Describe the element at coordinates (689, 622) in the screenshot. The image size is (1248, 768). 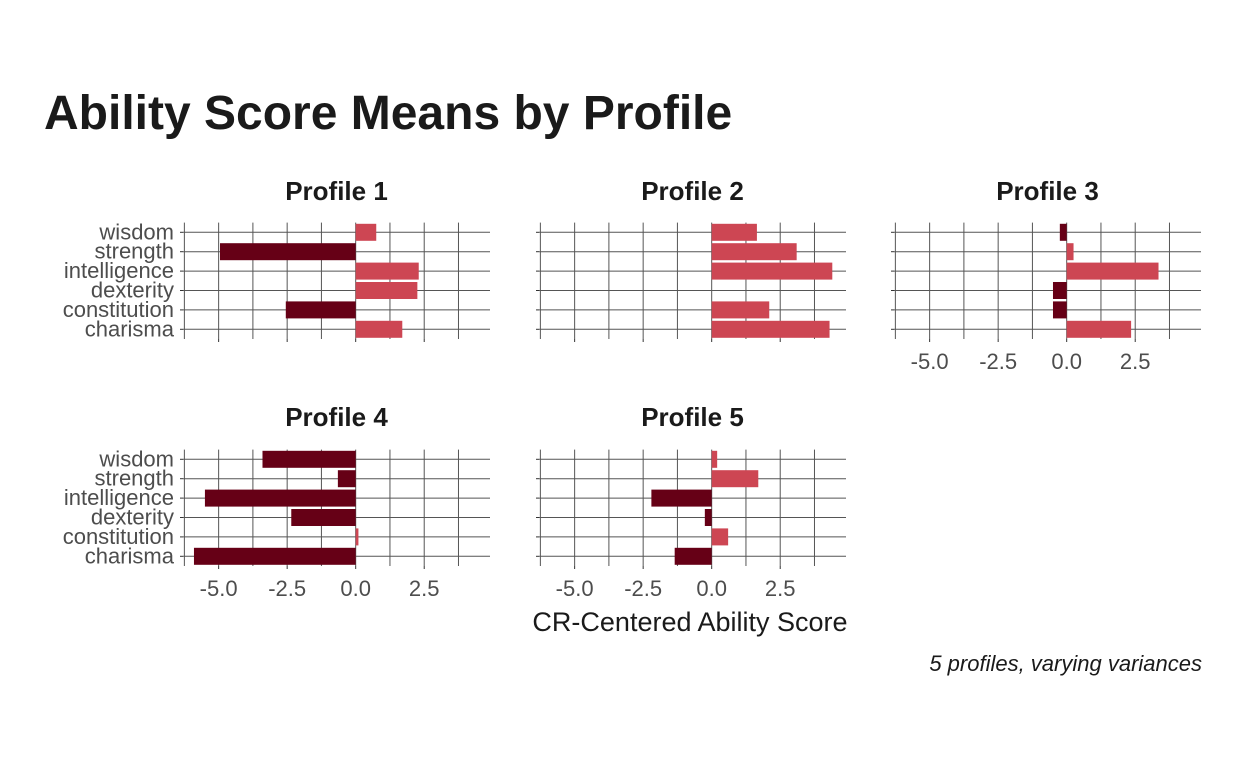
I see `x-axis-label: CR-Centered Ability Score` at that location.